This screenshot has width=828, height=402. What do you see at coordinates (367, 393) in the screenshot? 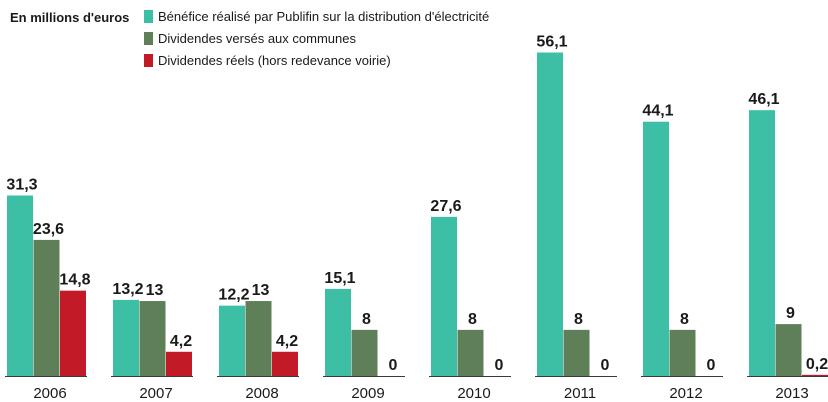
I see `x-tick-2009: 2009` at bounding box center [367, 393].